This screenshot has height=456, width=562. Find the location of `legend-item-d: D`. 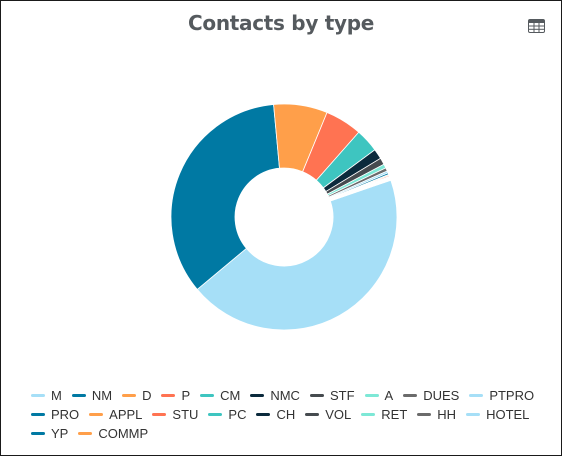

legend-item-d: D is located at coordinates (136, 395).